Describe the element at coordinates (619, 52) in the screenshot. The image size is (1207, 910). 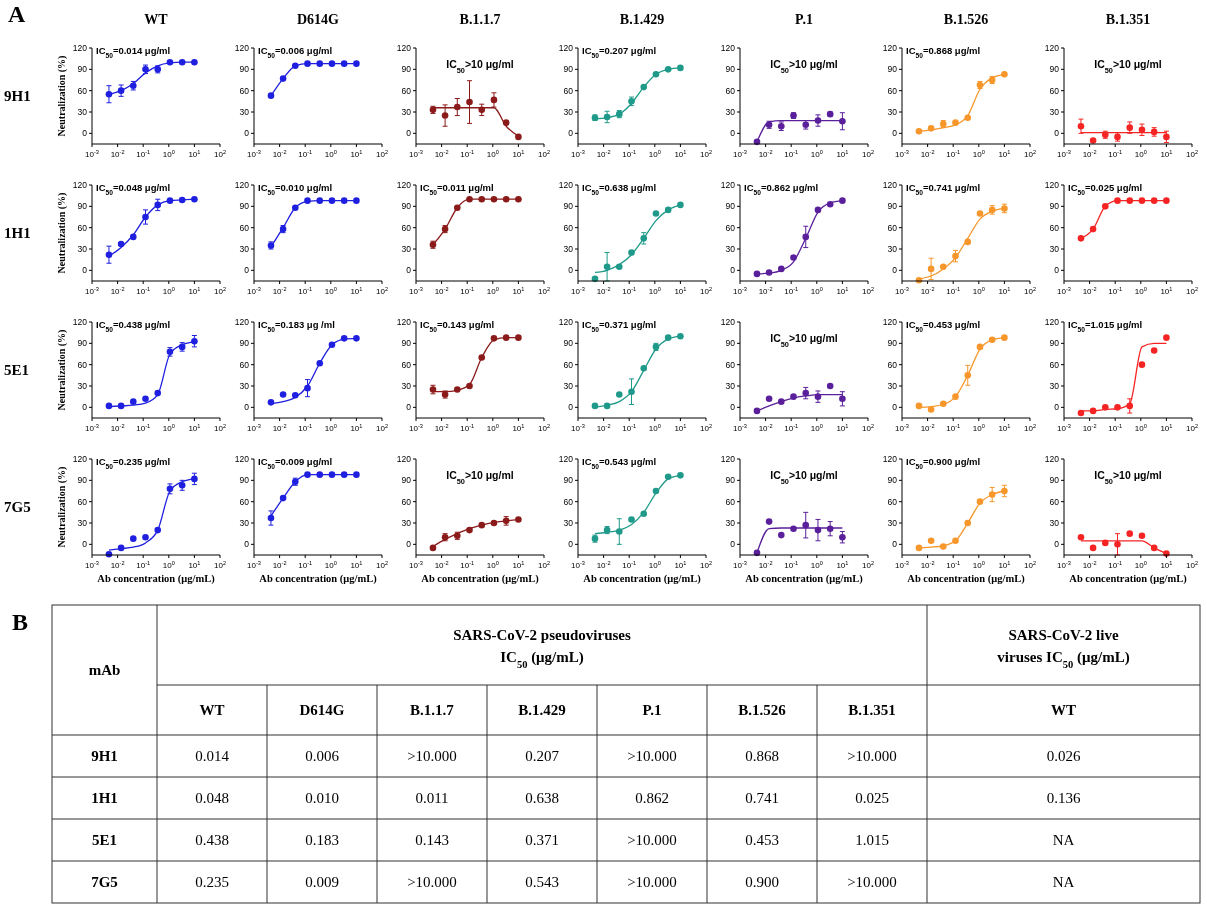
I see `annotation: IC$_{50}$=0.207 μg/ml` at that location.